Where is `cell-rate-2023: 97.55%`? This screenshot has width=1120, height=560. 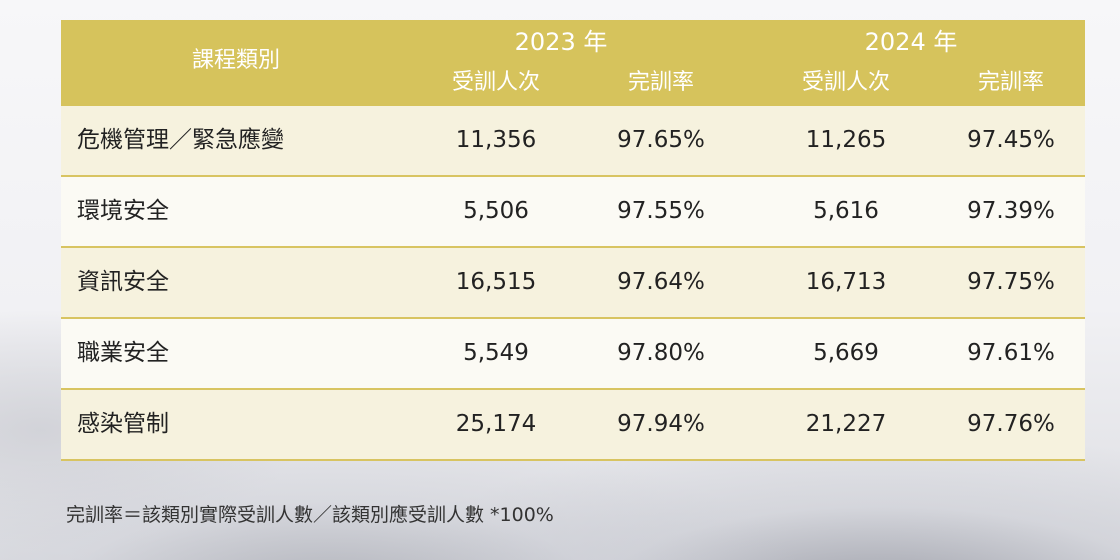 cell-rate-2023: 97.55% is located at coordinates (661, 211).